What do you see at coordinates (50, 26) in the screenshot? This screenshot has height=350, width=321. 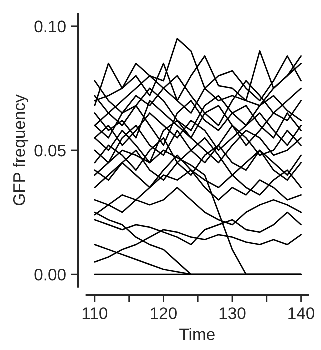 I see `y-tick-label: 0.10` at bounding box center [50, 26].